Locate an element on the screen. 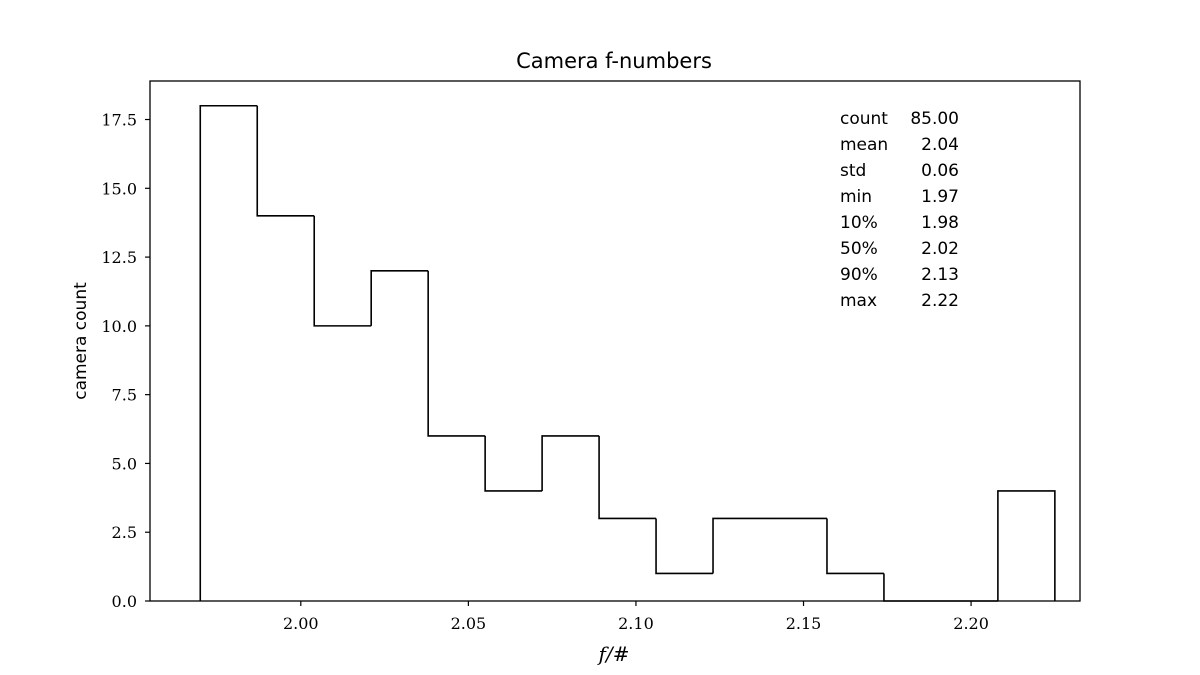  x-tick-label: 2.20 is located at coordinates (971, 623).